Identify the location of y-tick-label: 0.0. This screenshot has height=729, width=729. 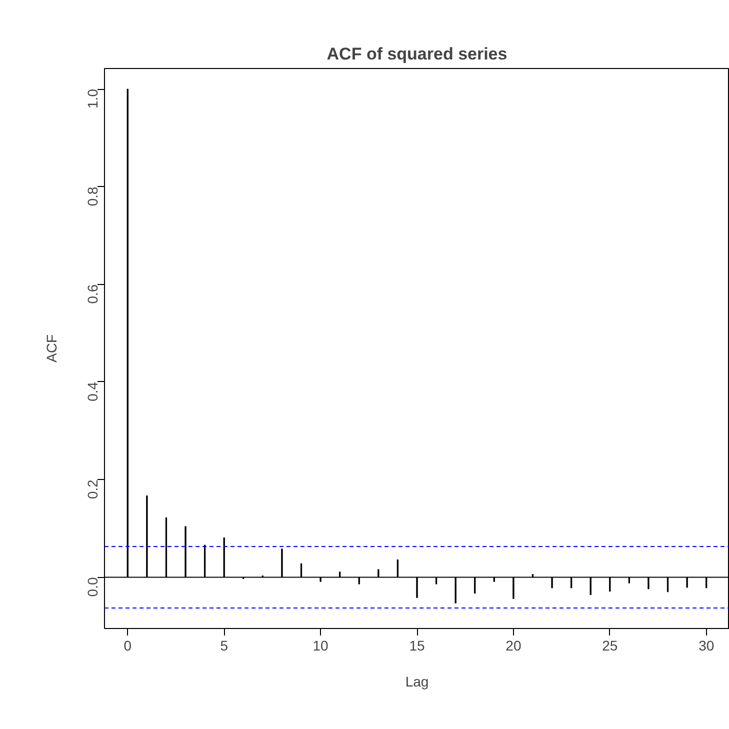
(92, 587).